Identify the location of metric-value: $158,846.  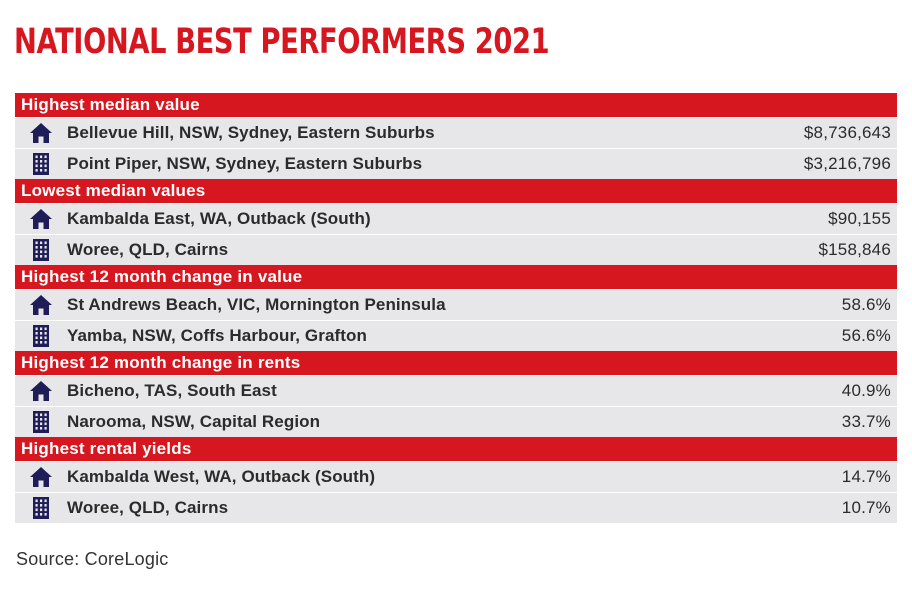
(854, 249).